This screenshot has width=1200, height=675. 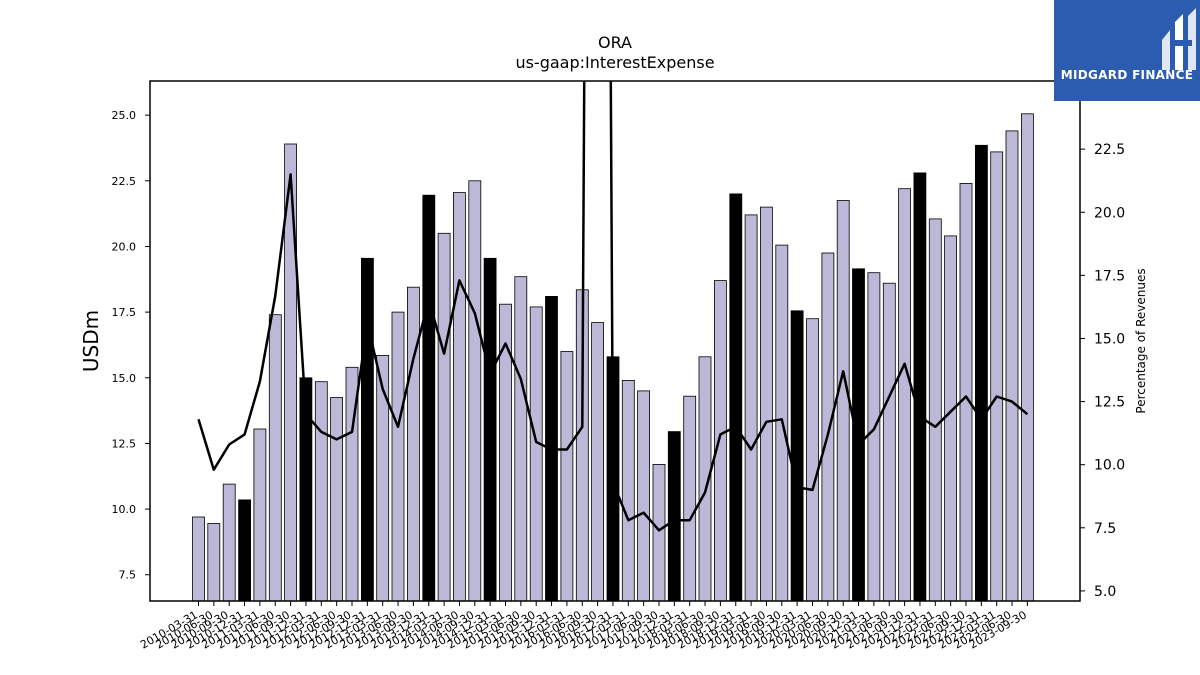 What do you see at coordinates (1109, 339) in the screenshot?
I see `y2-tick-label: 15.0` at bounding box center [1109, 339].